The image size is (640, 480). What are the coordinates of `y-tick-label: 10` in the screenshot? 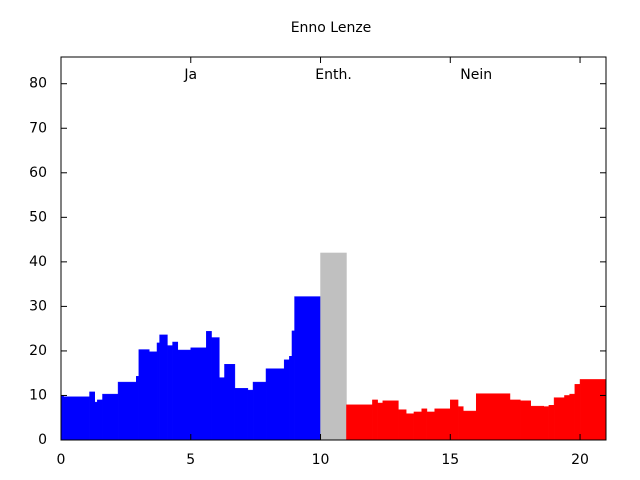 It's located at (38, 395).